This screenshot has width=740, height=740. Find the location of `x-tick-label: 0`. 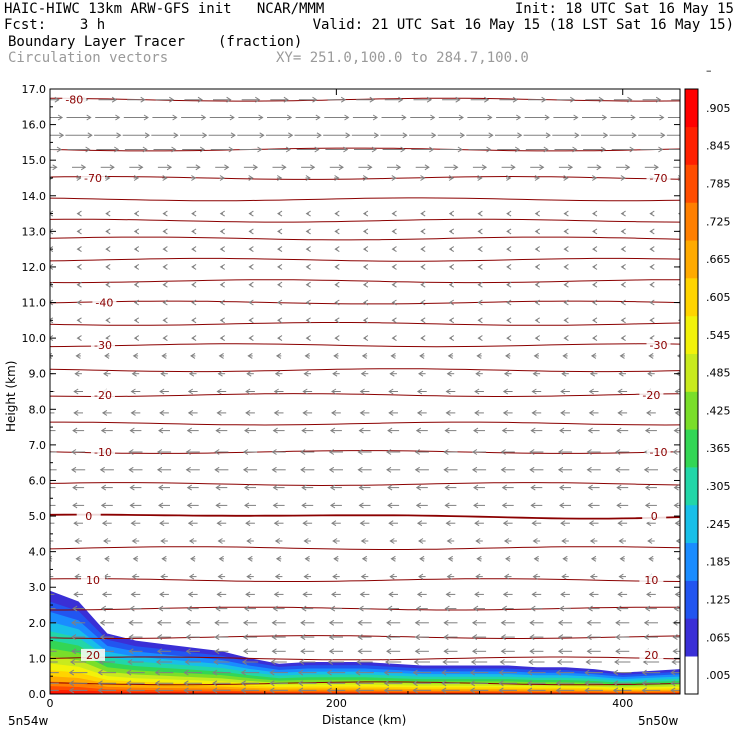

x-tick-label: 0 is located at coordinates (50, 703).